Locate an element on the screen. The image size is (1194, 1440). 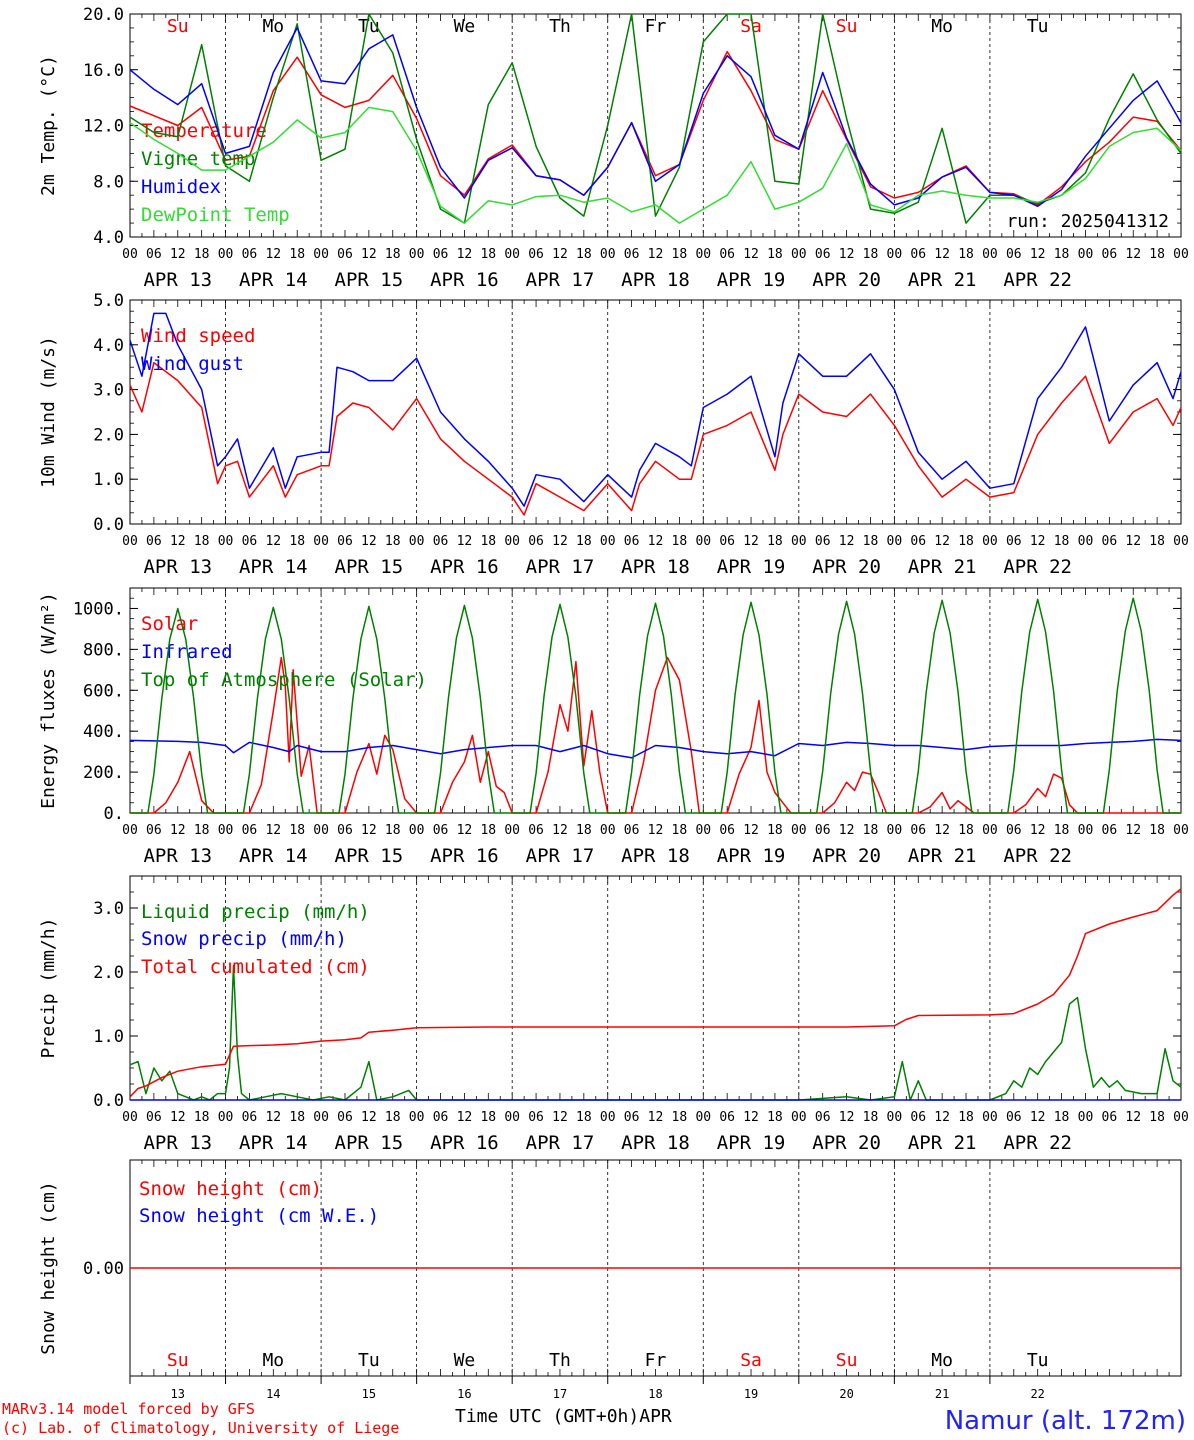
day-number-label: 22 is located at coordinates (1037, 1394).